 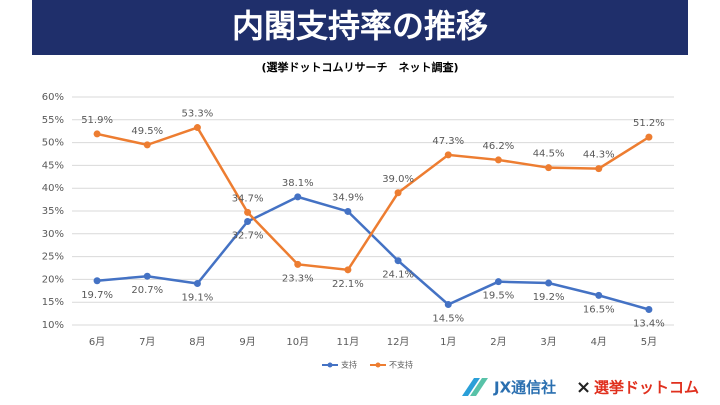 I want to click on x-tick-label: 5月, so click(x=649, y=342).